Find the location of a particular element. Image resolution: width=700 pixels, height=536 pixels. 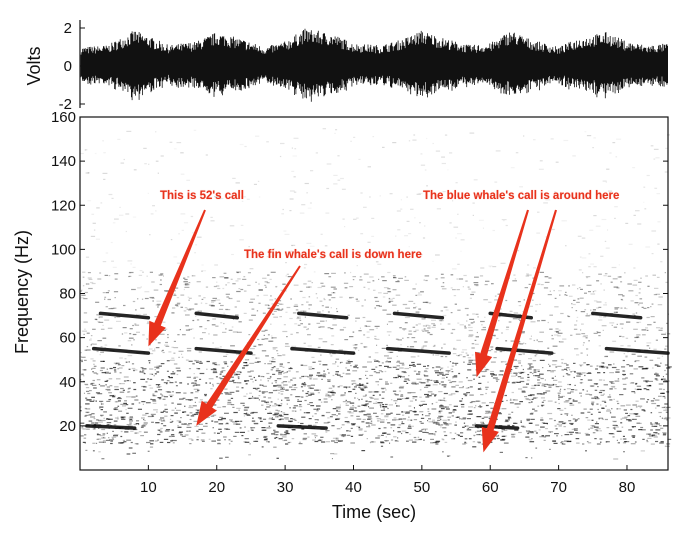

red-arrow-icon is located at coordinates (519, 331).